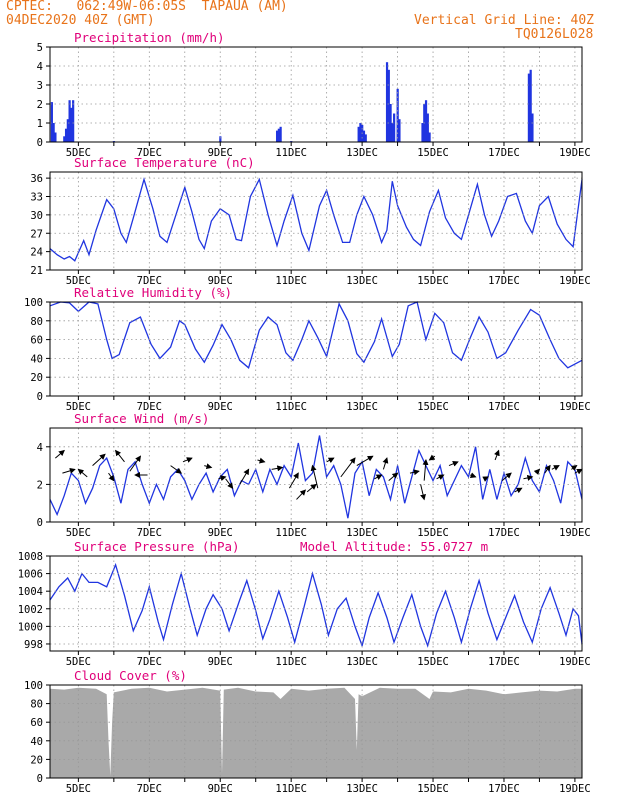  Describe the element at coordinates (157, 546) in the screenshot. I see `panel-title: Surface Pressure (hPa)` at that location.